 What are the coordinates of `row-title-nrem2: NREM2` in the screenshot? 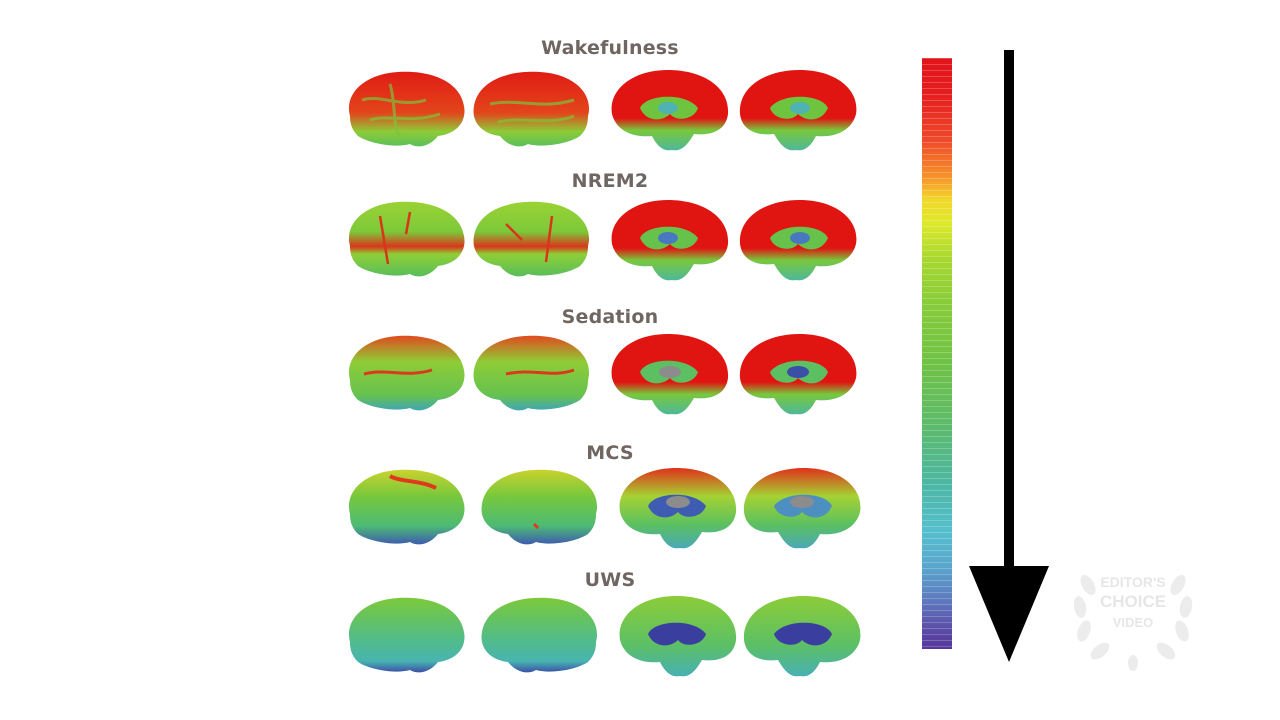 It's located at (610, 181).